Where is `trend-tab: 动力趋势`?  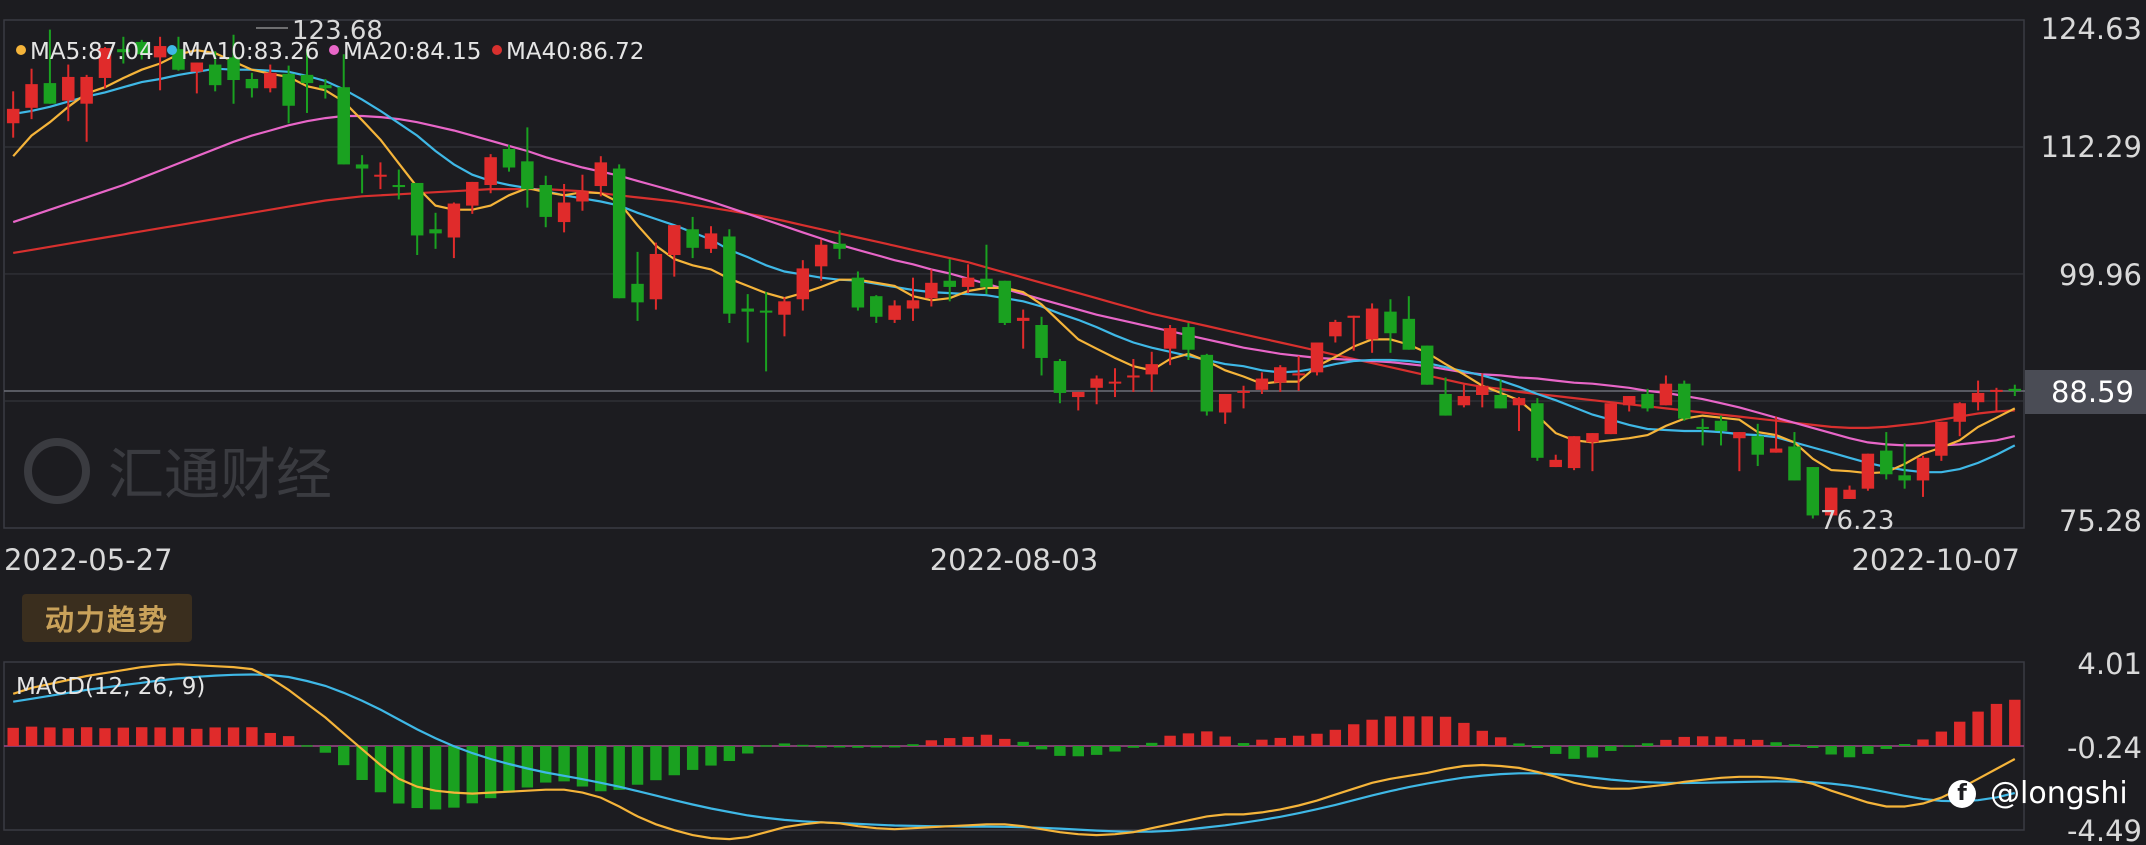 trend-tab: 动力趋势 is located at coordinates (107, 618).